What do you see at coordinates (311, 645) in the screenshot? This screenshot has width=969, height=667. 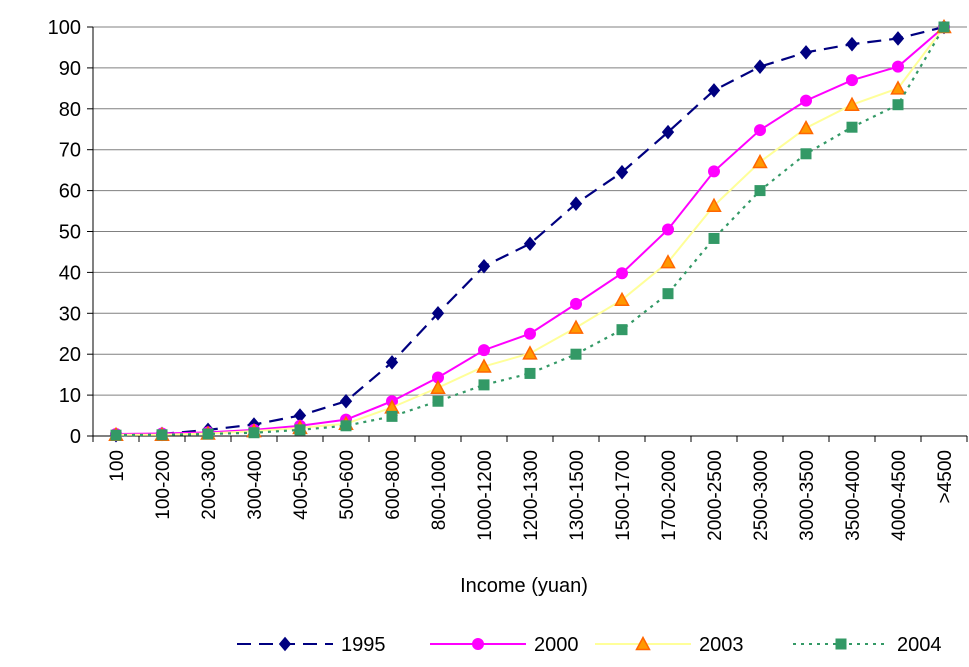 I see `legend-entry-1995: 1995` at bounding box center [311, 645].